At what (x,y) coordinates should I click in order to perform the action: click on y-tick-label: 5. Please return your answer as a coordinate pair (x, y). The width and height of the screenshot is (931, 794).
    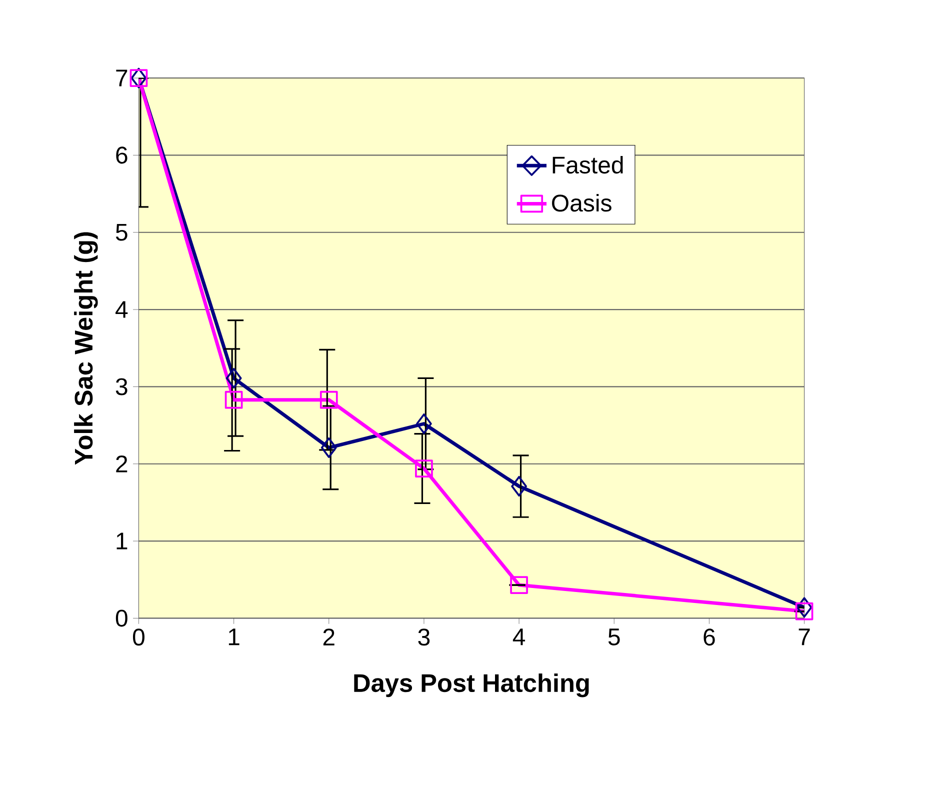
    Looking at the image, I should click on (122, 232).